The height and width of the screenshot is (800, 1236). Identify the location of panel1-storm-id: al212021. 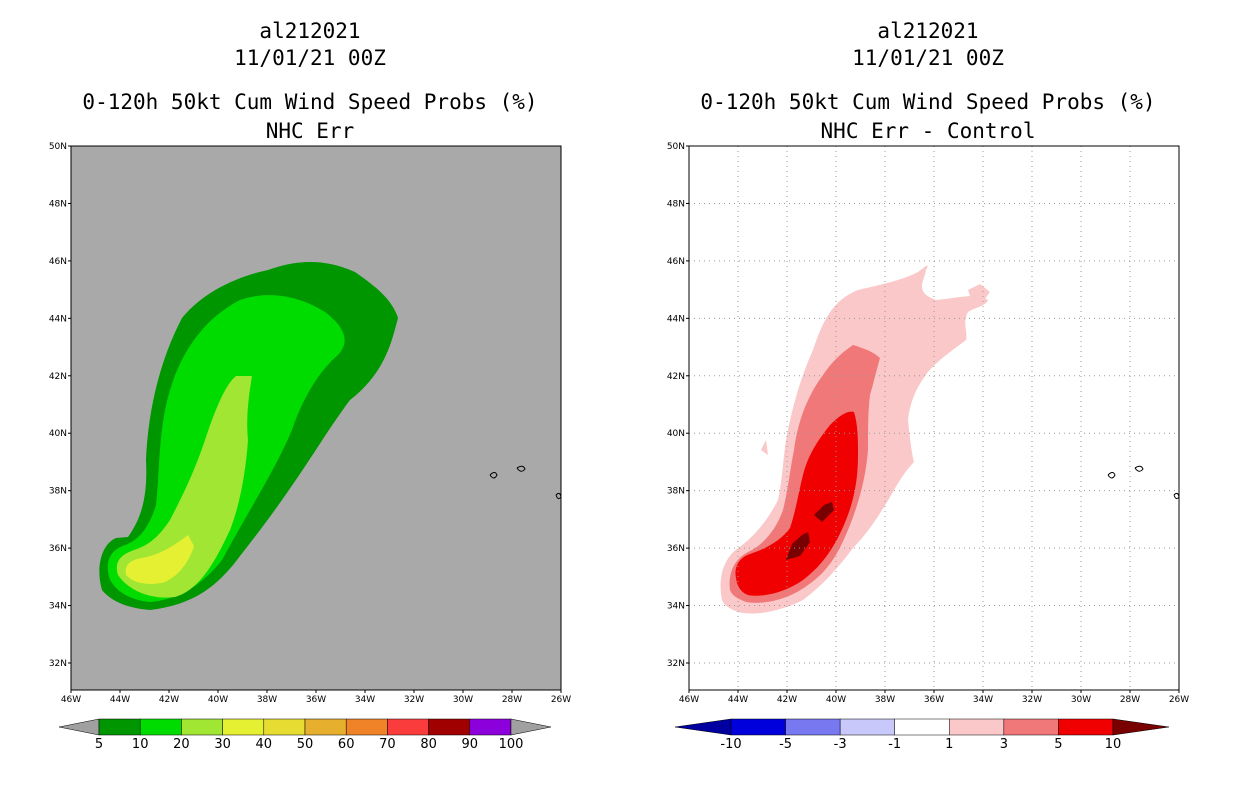
(310, 31).